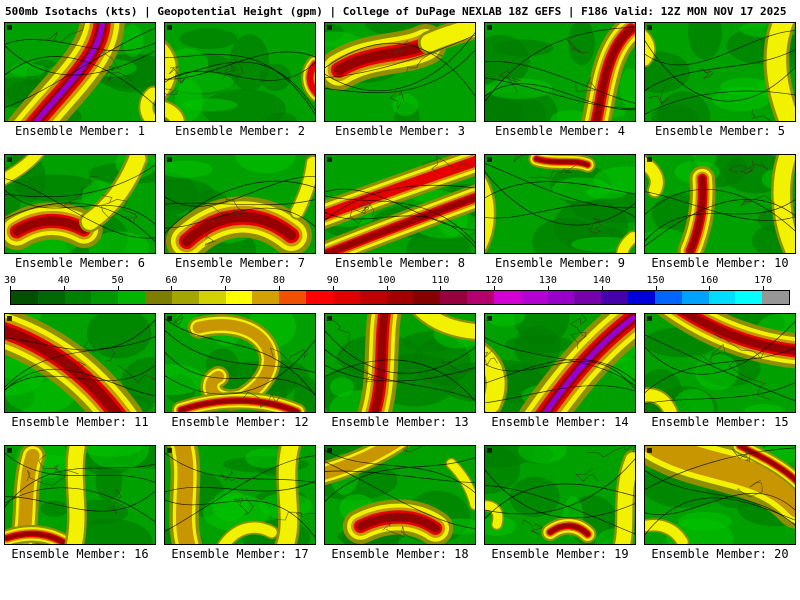 Image resolution: width=800 pixels, height=600 pixels. What do you see at coordinates (560, 263) in the screenshot?
I see `member-label-9: Ensemble Member: 9` at bounding box center [560, 263].